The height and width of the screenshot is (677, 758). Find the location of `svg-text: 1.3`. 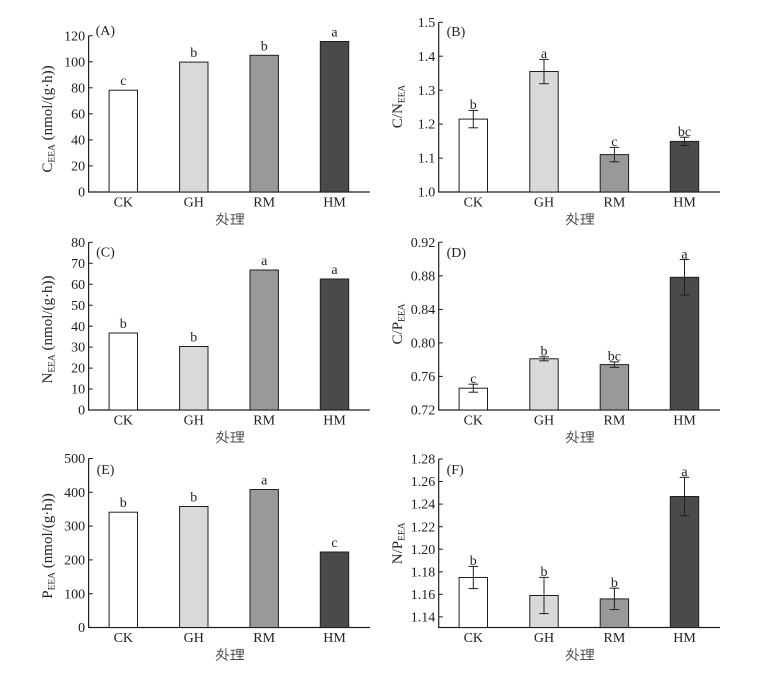

svg-text: 1.3 is located at coordinates (427, 91).